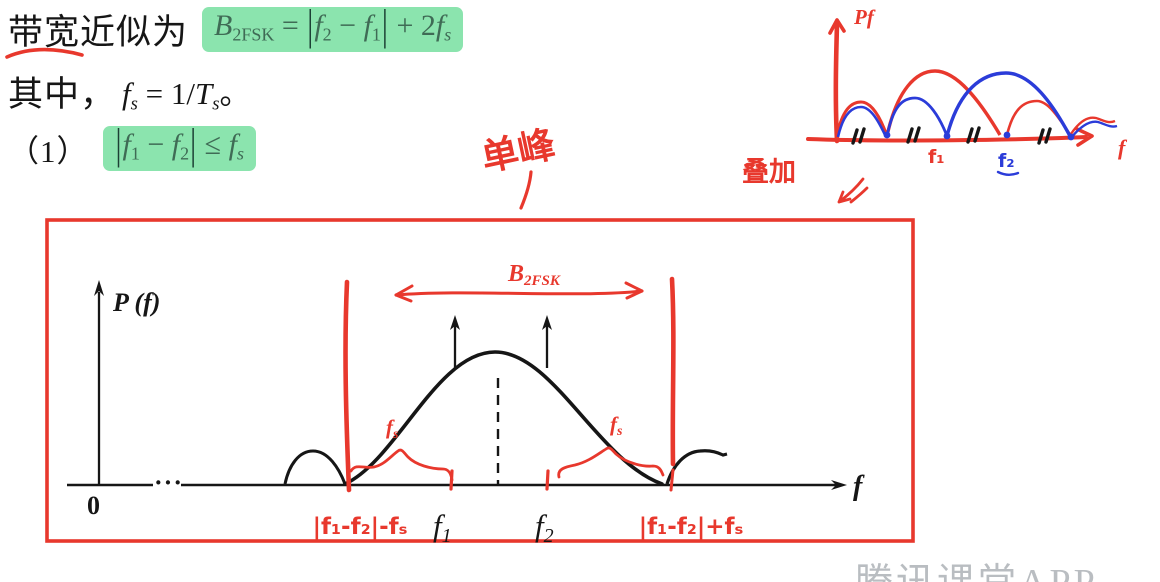 Image resolution: width=1160 pixels, height=582 pixels. I want to click on bandwidth-label-base: B, so click(515, 274).